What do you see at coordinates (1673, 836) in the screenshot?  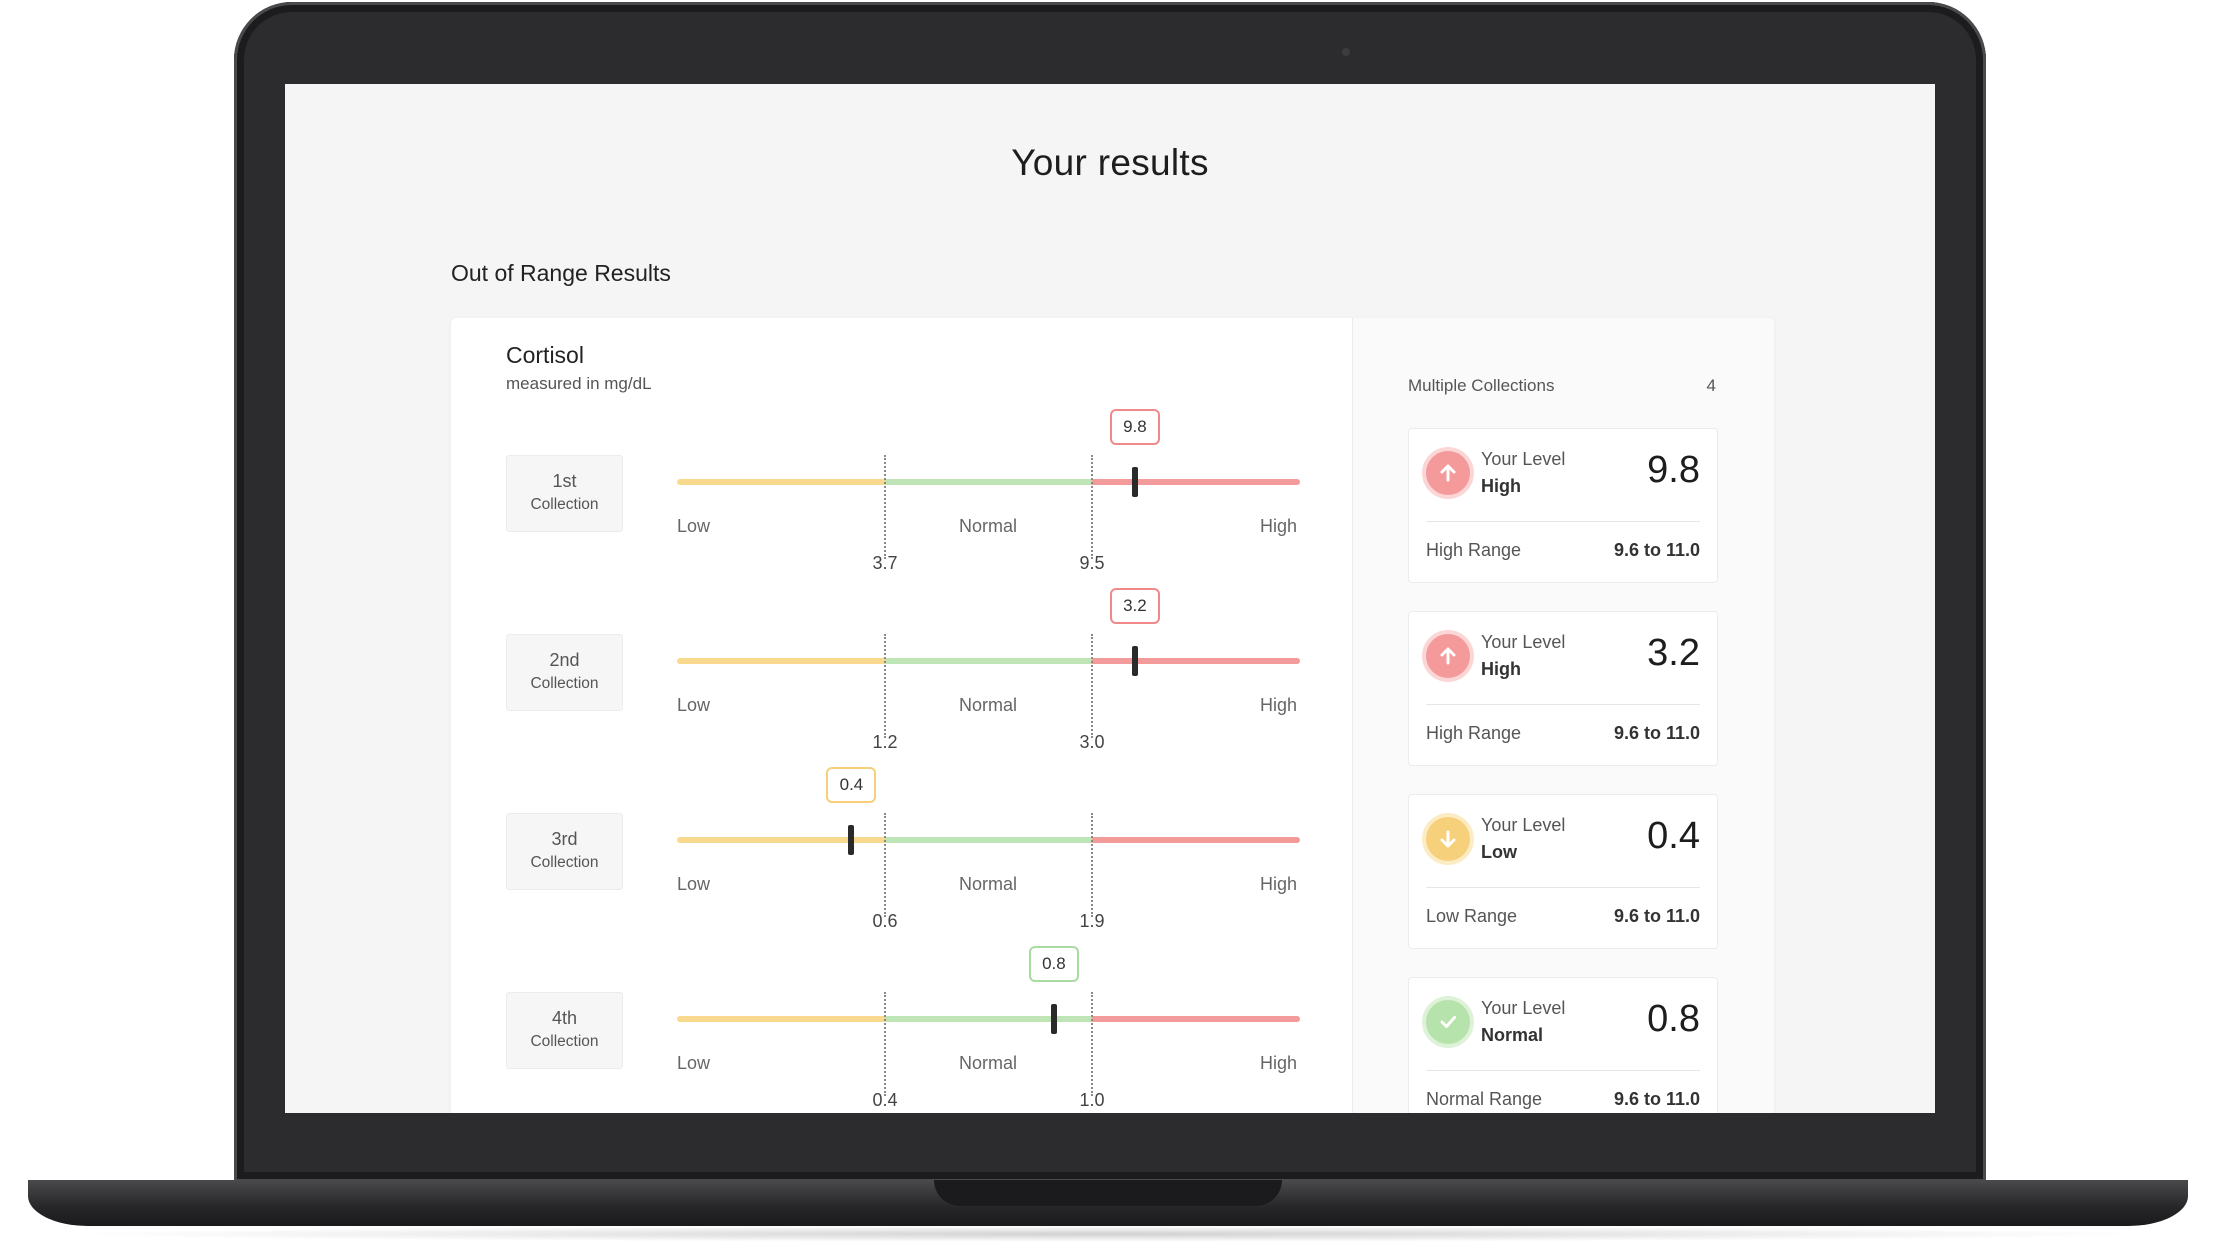 I see `level-value: 0.4` at bounding box center [1673, 836].